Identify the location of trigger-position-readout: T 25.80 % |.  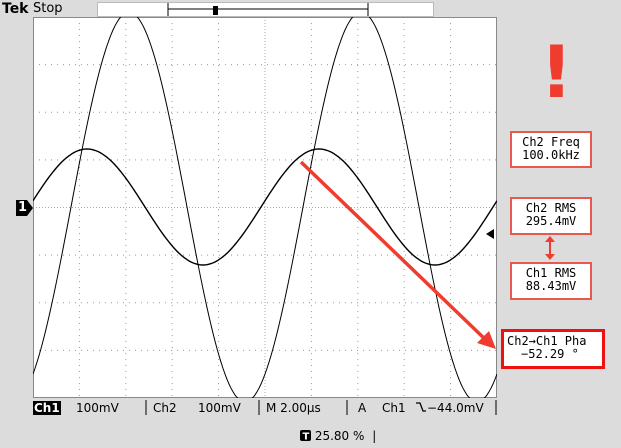
(338, 436).